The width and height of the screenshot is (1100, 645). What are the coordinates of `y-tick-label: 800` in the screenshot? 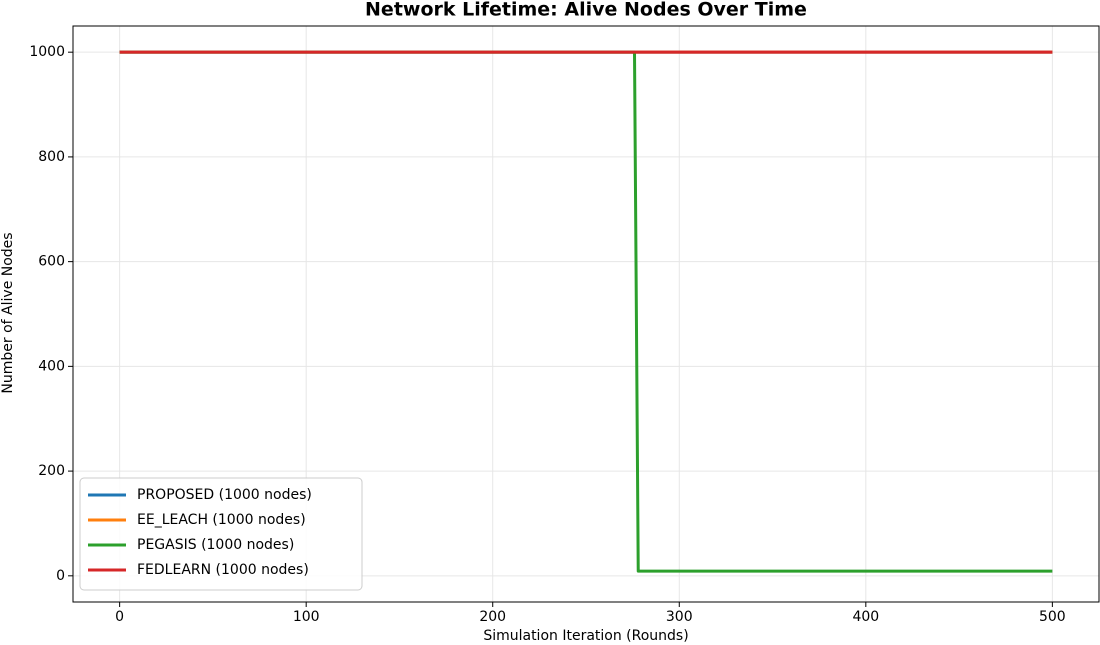 It's located at (51, 157).